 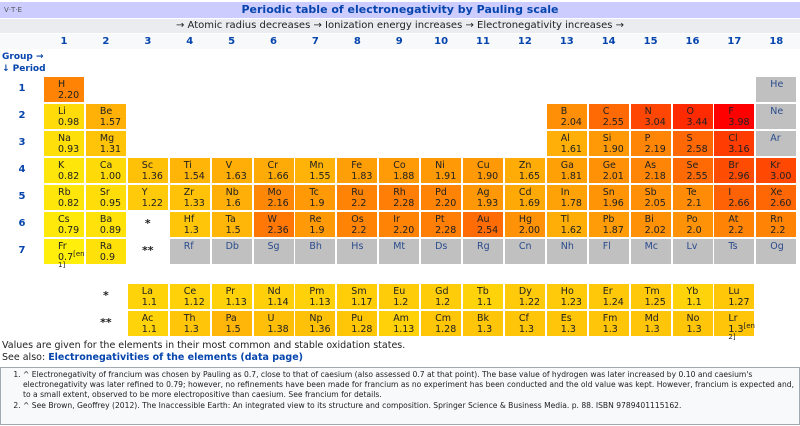 What do you see at coordinates (105, 170) in the screenshot?
I see `element-cell: Ca 1.00` at bounding box center [105, 170].